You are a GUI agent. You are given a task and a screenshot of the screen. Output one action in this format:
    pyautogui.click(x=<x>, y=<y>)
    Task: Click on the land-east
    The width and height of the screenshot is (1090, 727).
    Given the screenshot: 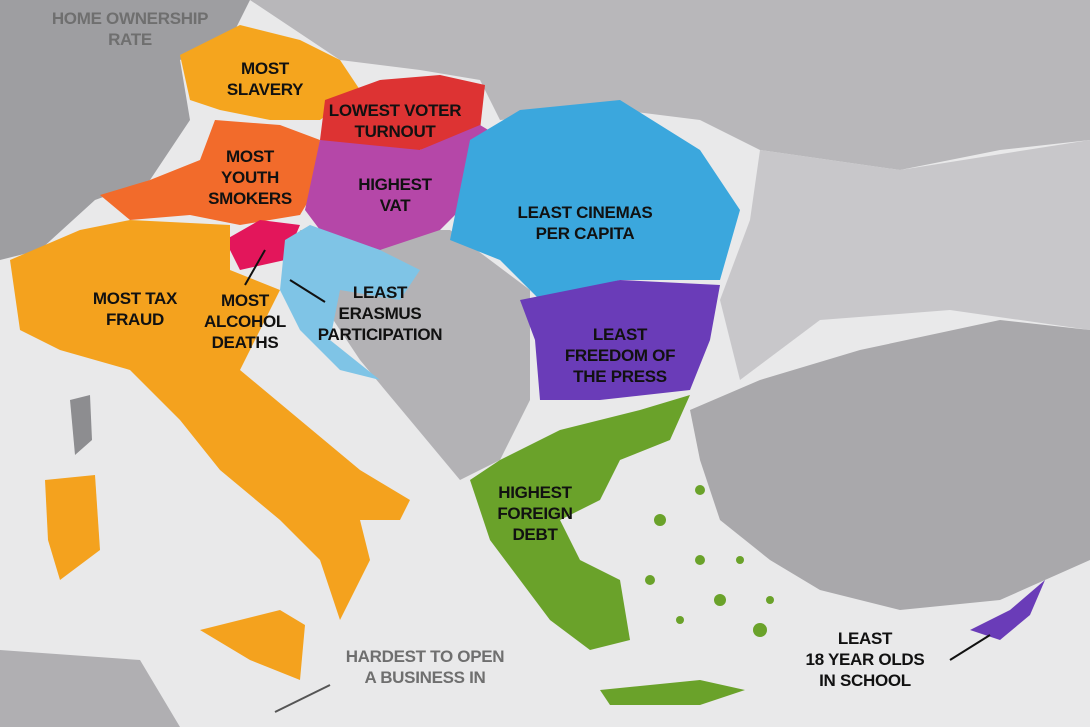 What is the action you would take?
    pyautogui.click(x=905, y=260)
    